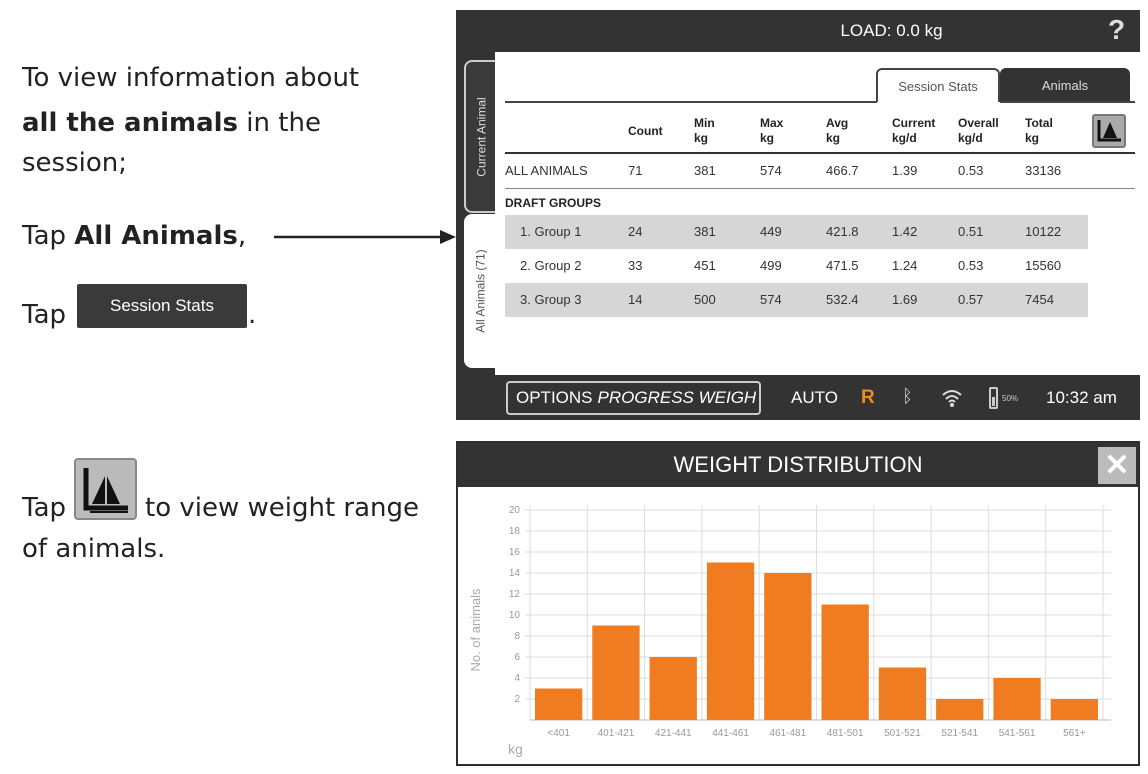  What do you see at coordinates (1065, 85) in the screenshot?
I see `tab-animals: Animals` at bounding box center [1065, 85].